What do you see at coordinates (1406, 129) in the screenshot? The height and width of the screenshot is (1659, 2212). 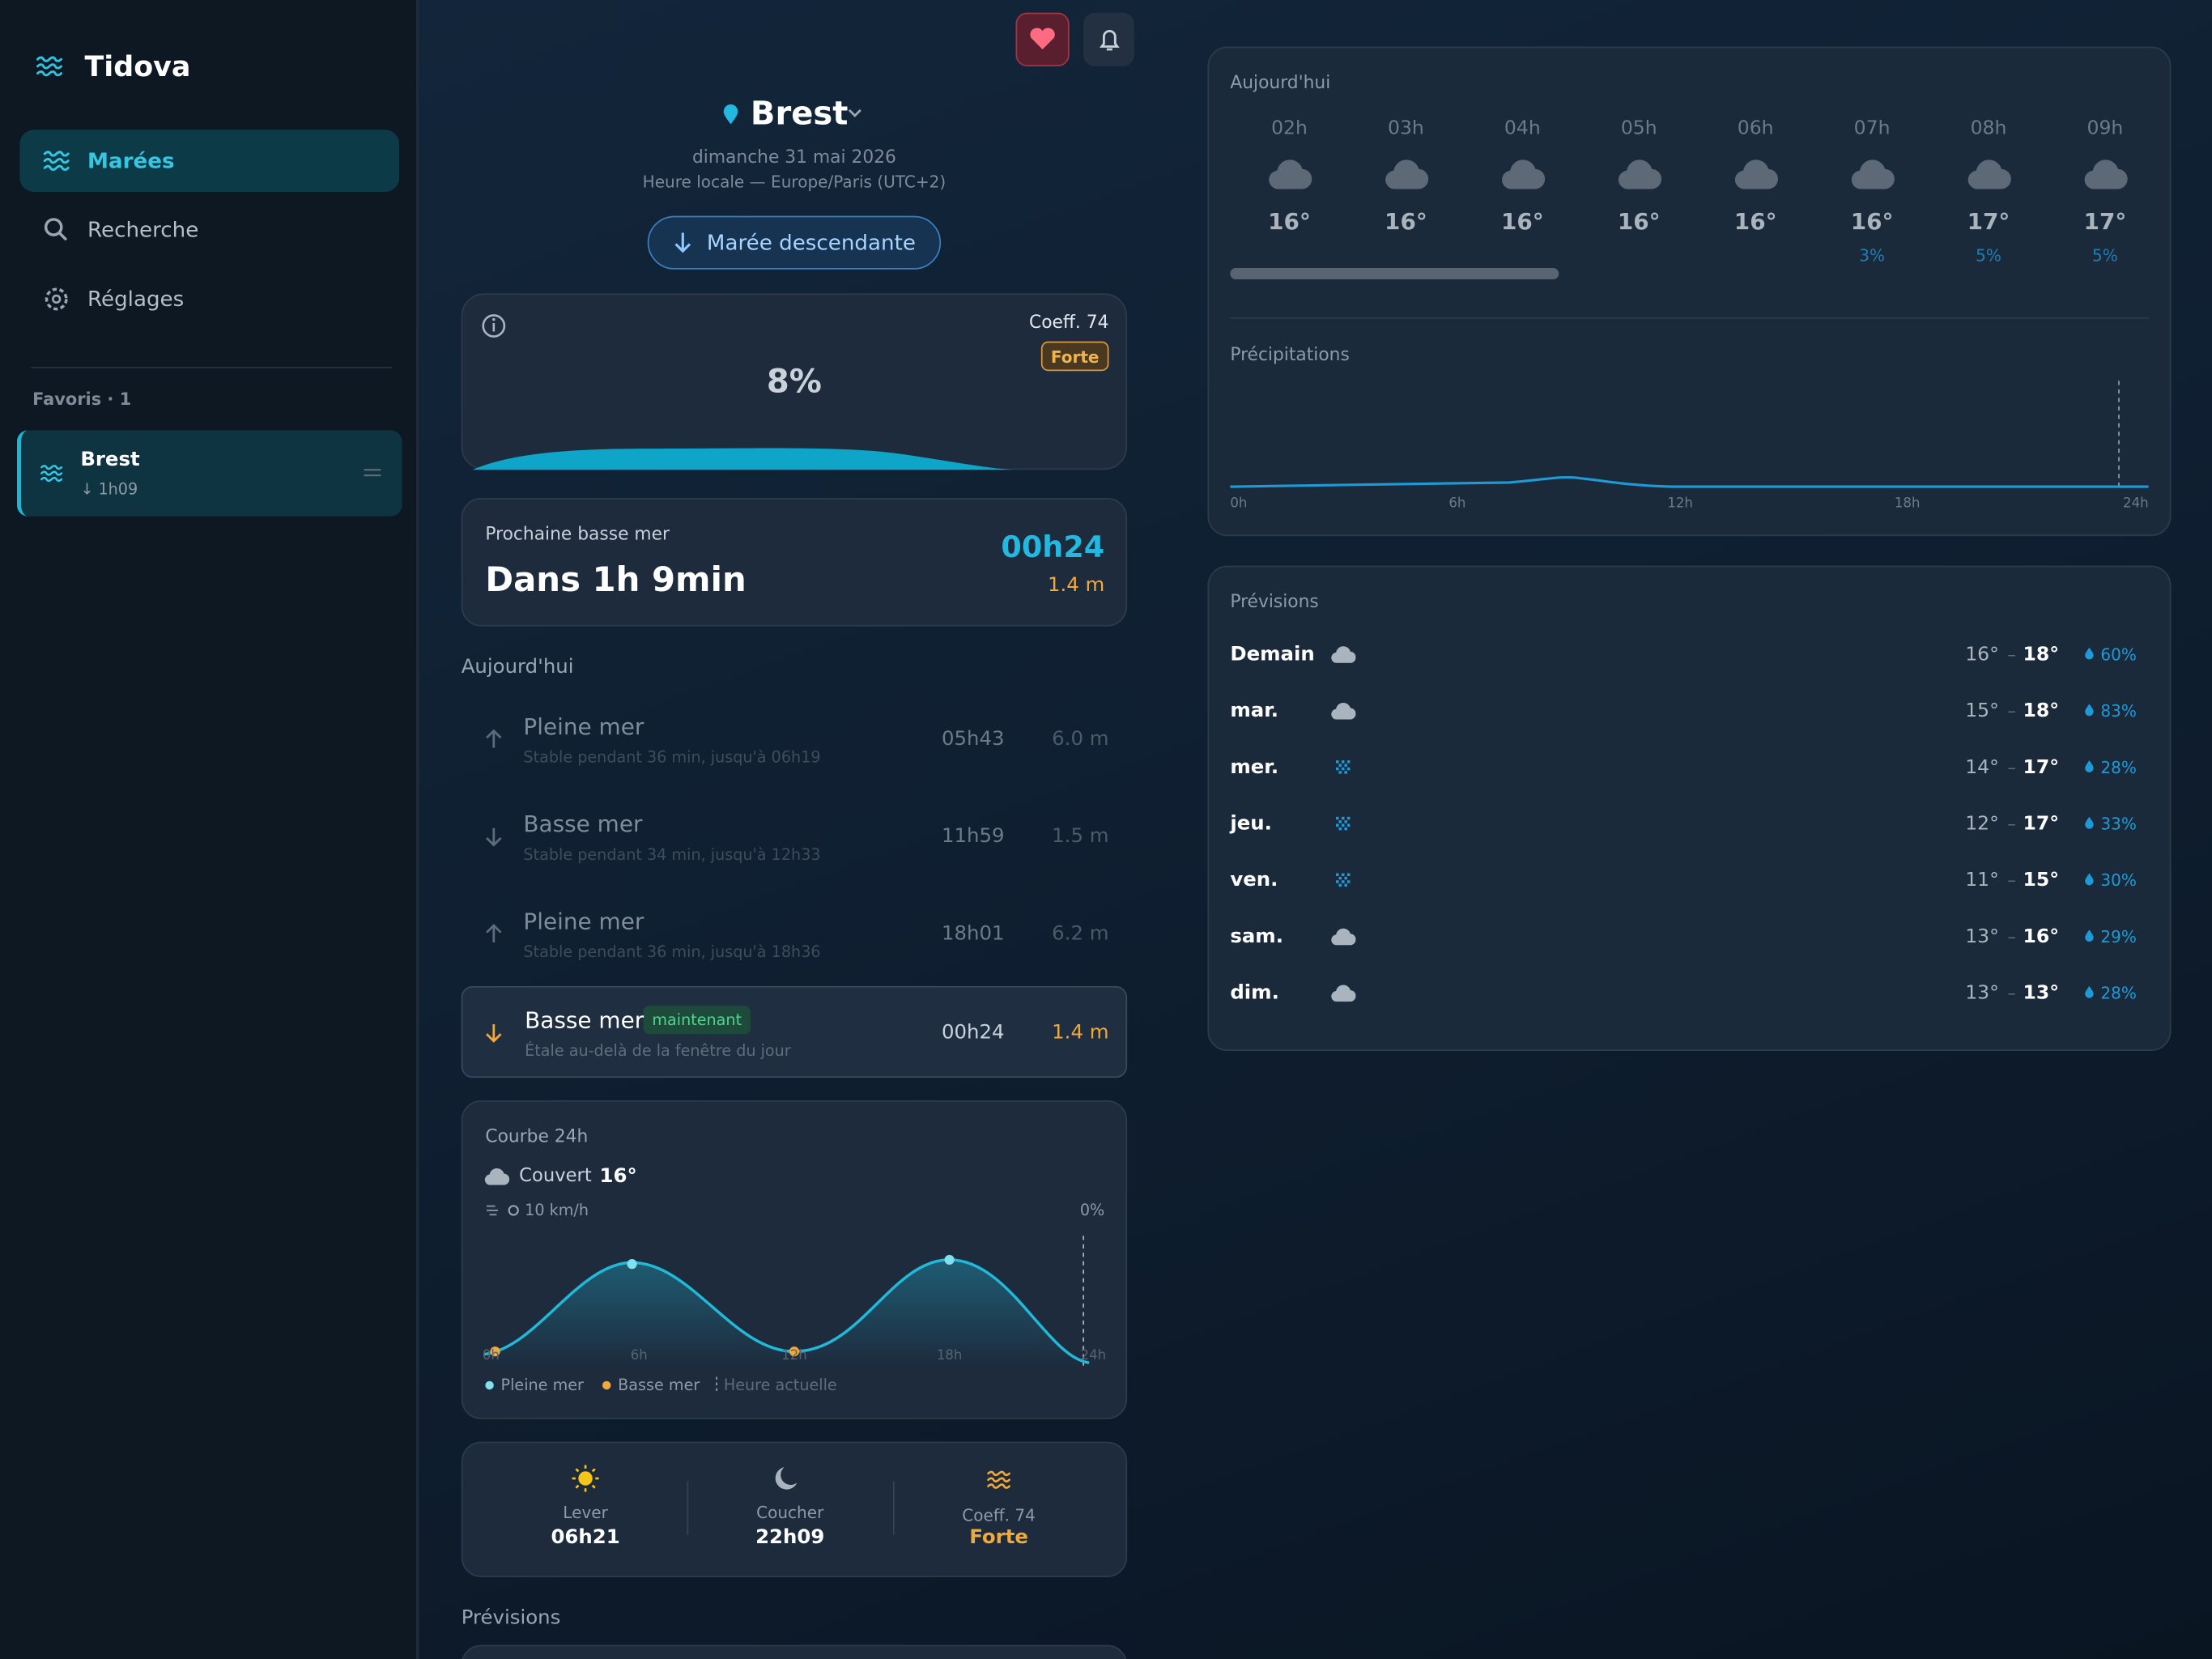 I see `hour-label: 03h` at bounding box center [1406, 129].